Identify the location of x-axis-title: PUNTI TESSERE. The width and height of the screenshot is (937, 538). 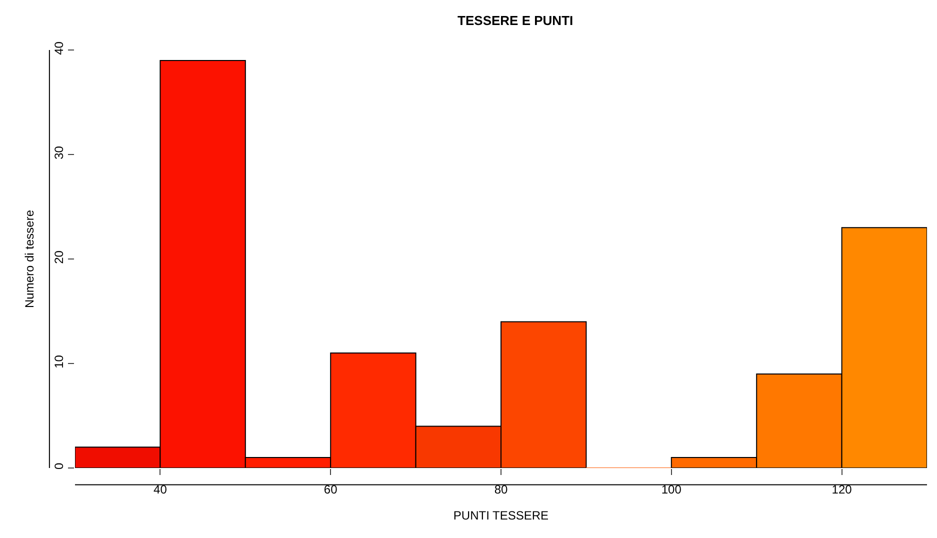
(501, 515).